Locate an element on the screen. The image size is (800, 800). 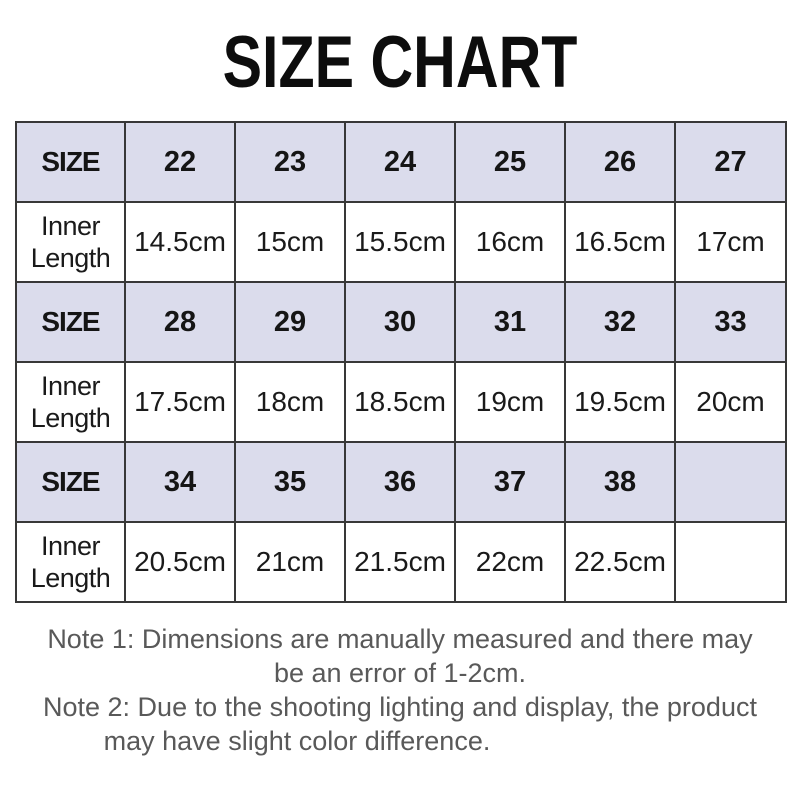
inner-length-value-cell: 17cm is located at coordinates (730, 242).